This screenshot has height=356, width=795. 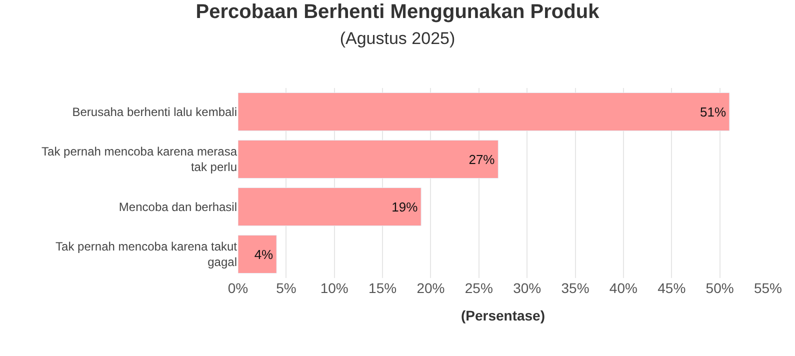 I want to click on data-label: 27%, so click(x=482, y=159).